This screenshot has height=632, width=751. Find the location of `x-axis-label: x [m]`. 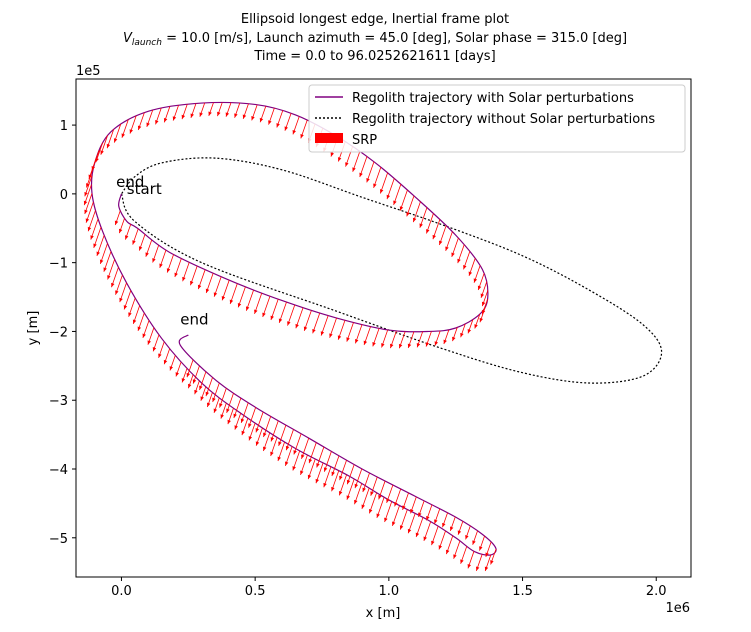

x-axis-label: x [m] is located at coordinates (383, 613).